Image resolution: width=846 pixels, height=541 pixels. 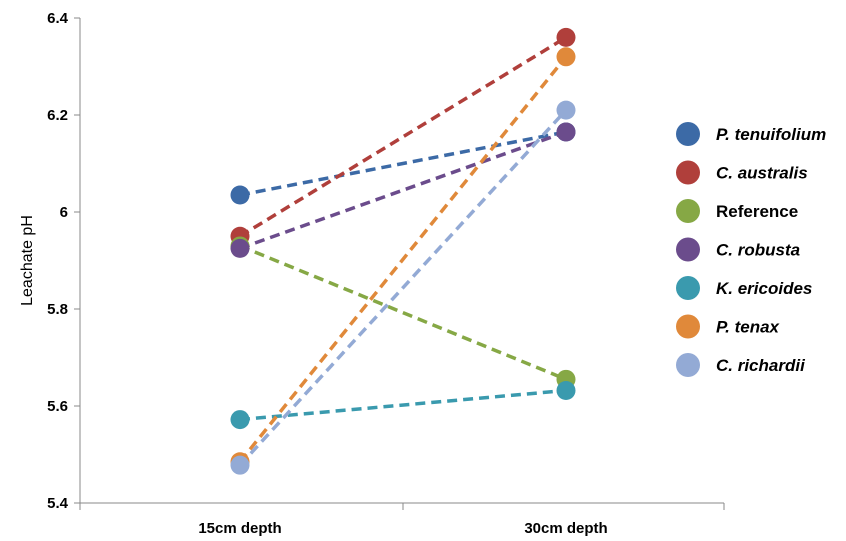 I want to click on legend-marker-p-tenax, so click(x=688, y=326).